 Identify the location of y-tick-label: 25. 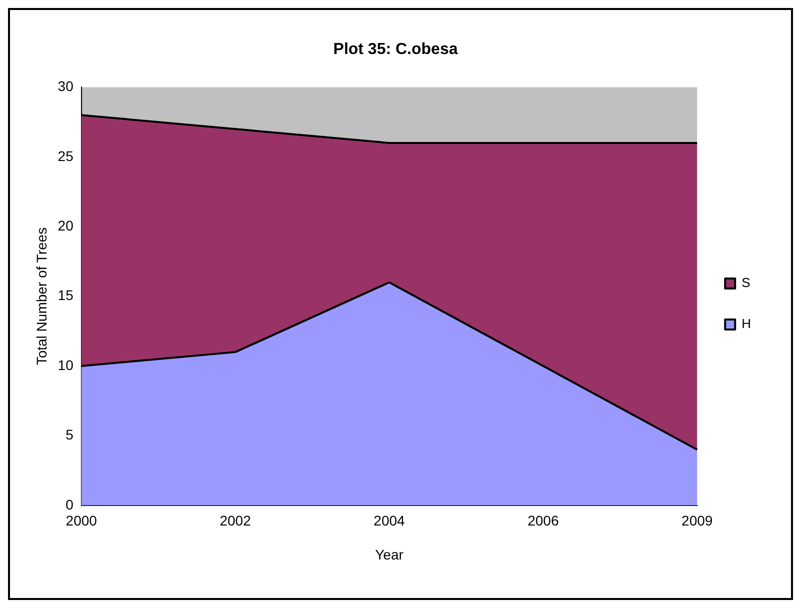
(66, 156).